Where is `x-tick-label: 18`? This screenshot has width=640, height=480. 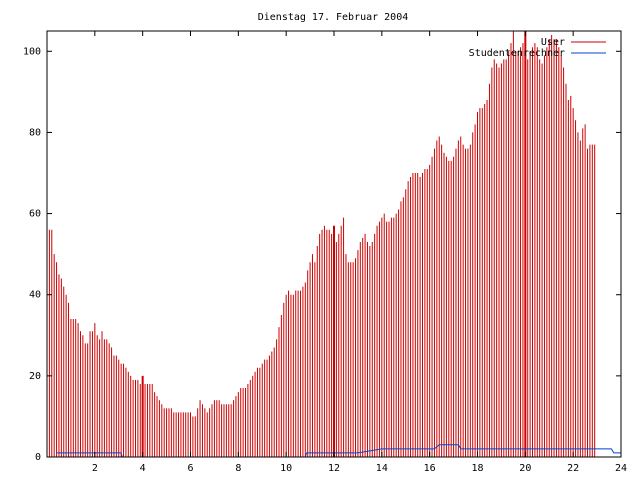 x-tick-label: 18 is located at coordinates (477, 468).